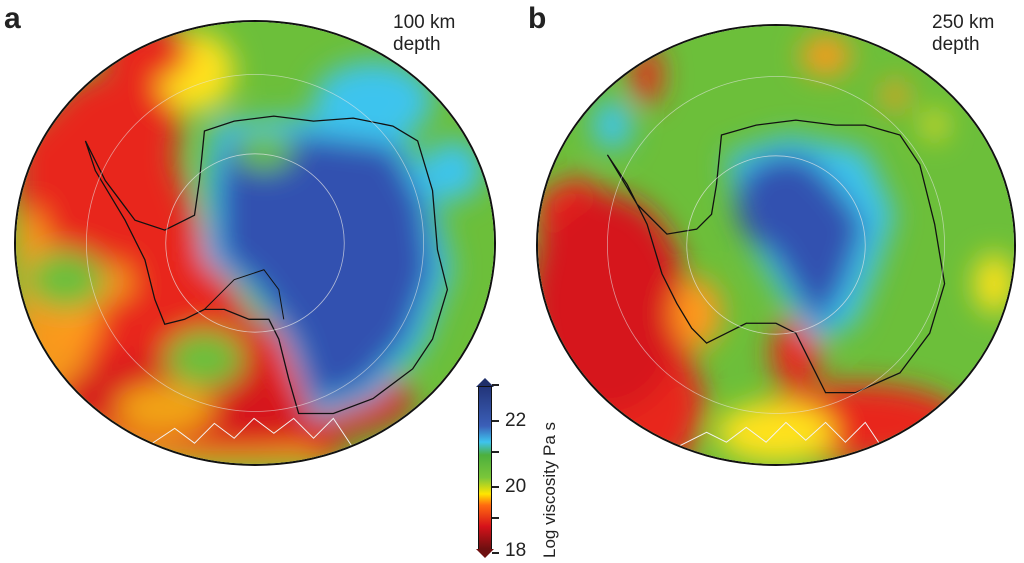 This screenshot has height=563, width=1024. Describe the element at coordinates (424, 33) in the screenshot. I see `panel-a-depth-label: 100 km depth` at that location.